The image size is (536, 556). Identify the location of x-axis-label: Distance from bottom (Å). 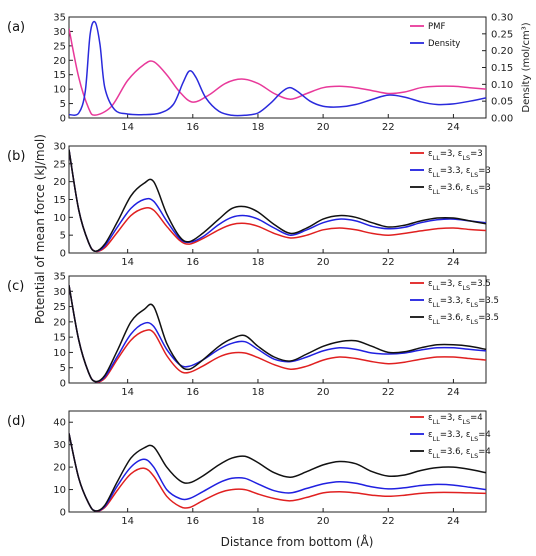
(297, 541).